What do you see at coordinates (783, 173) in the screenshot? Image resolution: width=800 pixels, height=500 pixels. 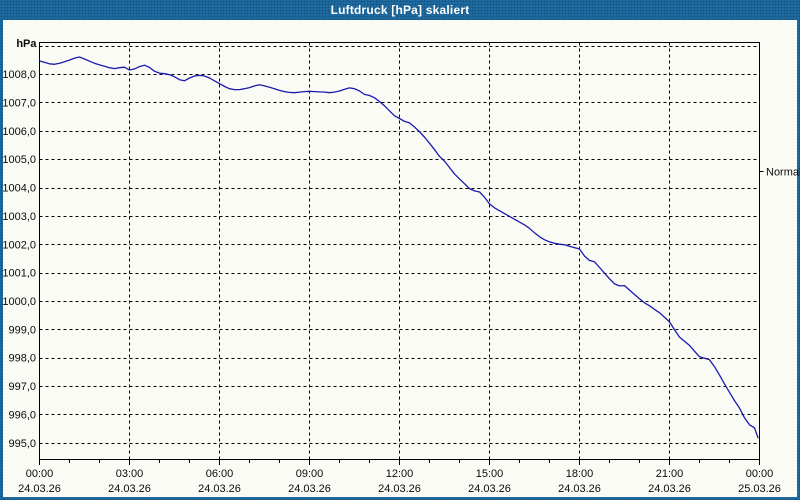 I see `normal-marker-label: Normal` at bounding box center [783, 173].